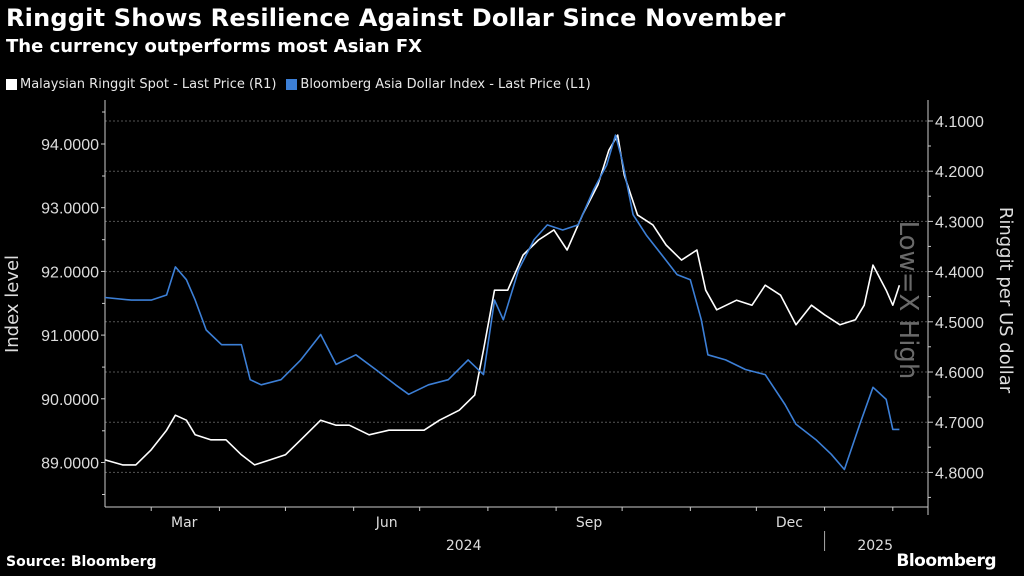 This screenshot has height=576, width=1024. I want to click on right-tick-label: 4.4000, so click(959, 273).